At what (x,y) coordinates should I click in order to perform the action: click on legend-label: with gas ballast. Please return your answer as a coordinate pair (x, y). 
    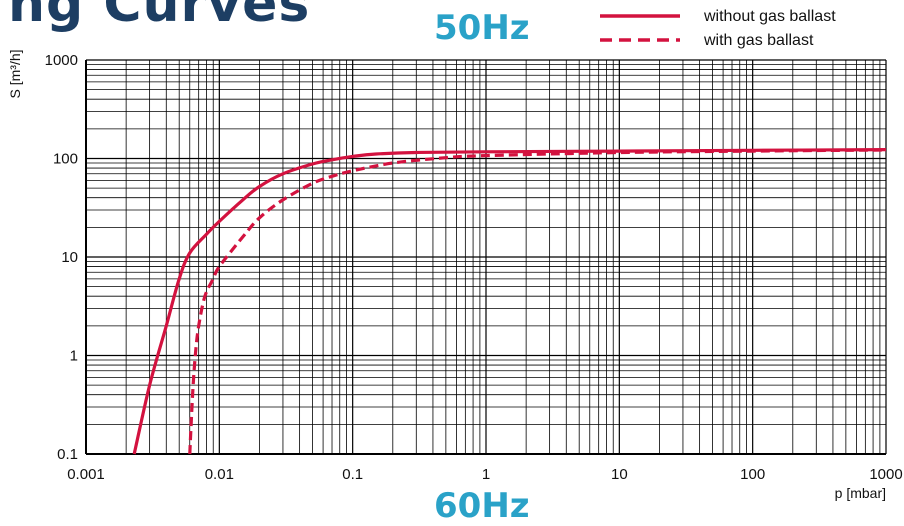
    Looking at the image, I should click on (758, 40).